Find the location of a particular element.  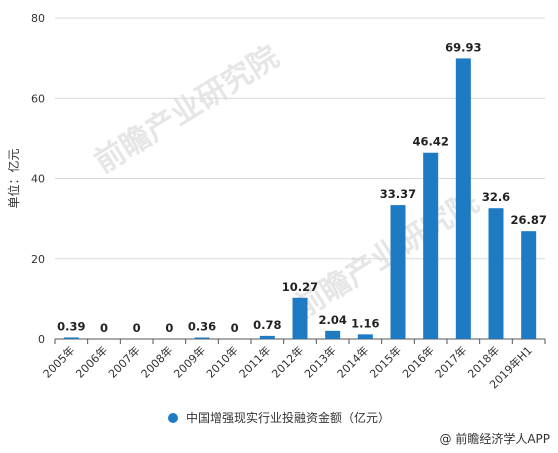

legend-label: 中国增强现实行业投融资金额（亿元） is located at coordinates (288, 417).